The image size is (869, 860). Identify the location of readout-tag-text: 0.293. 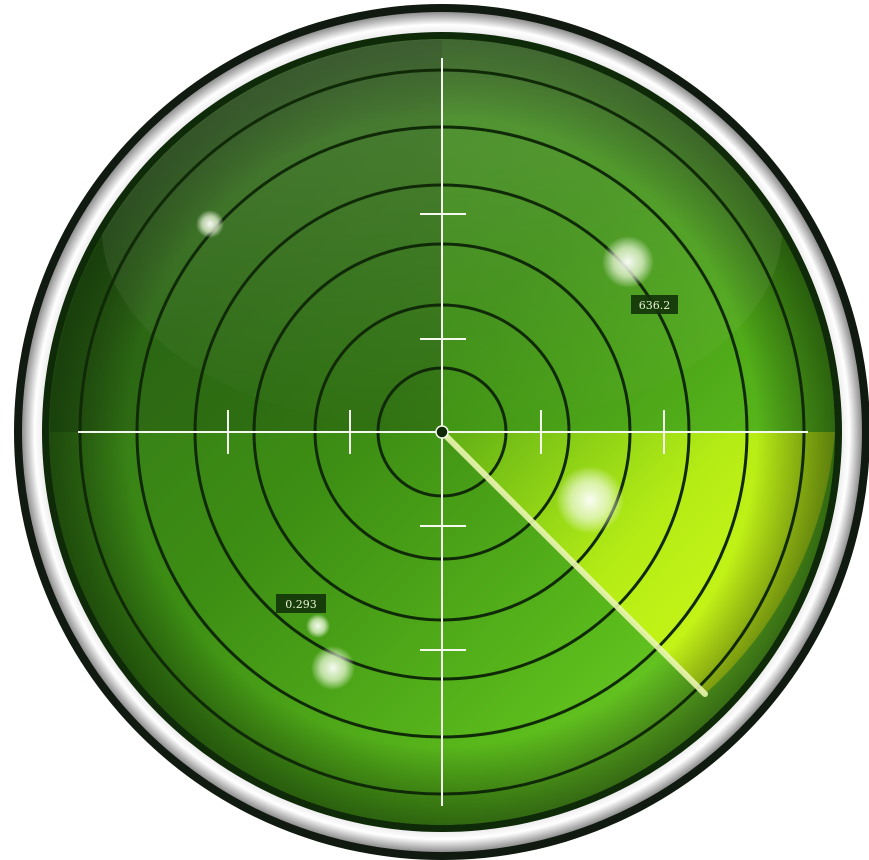
(301, 604).